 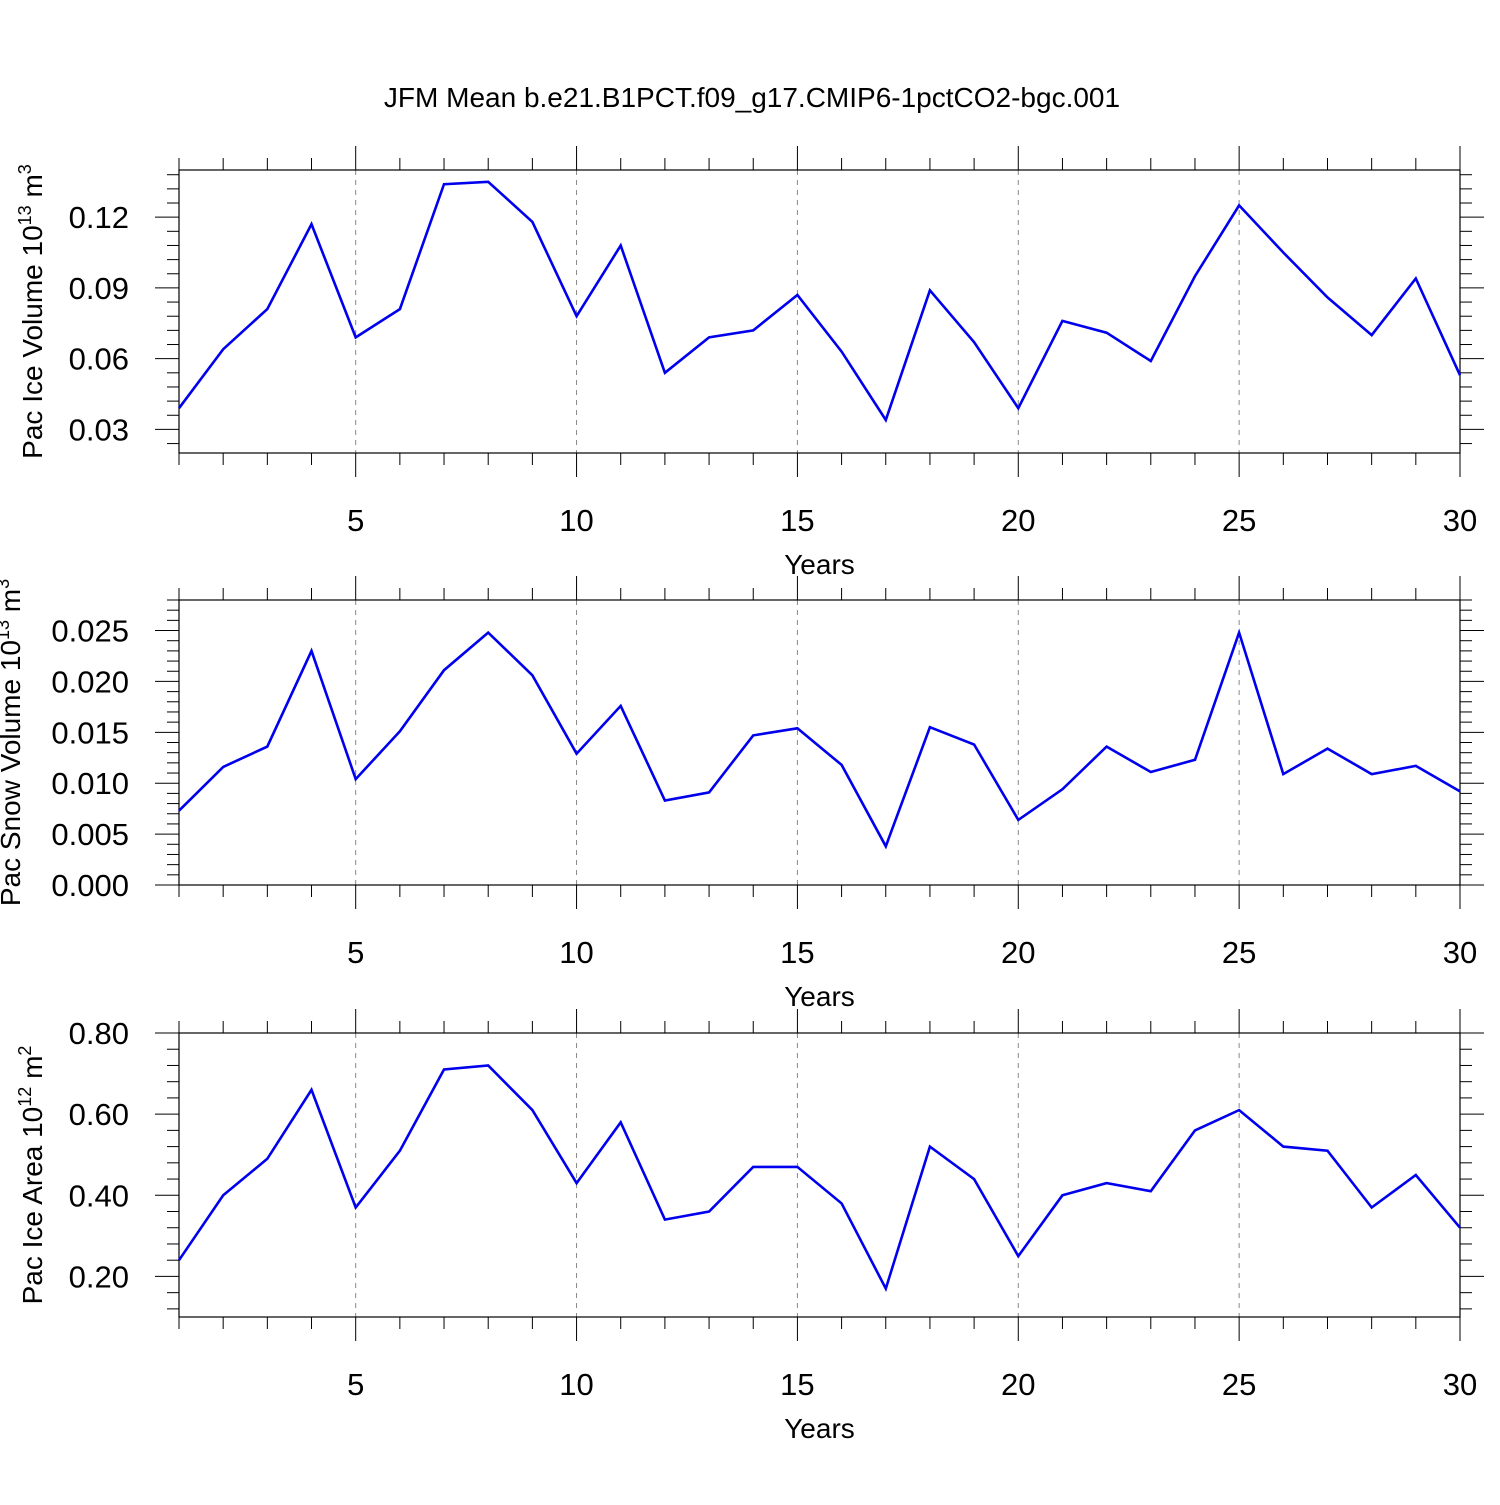 I want to click on y-tick-label: 0.60, so click(x=99, y=1114).